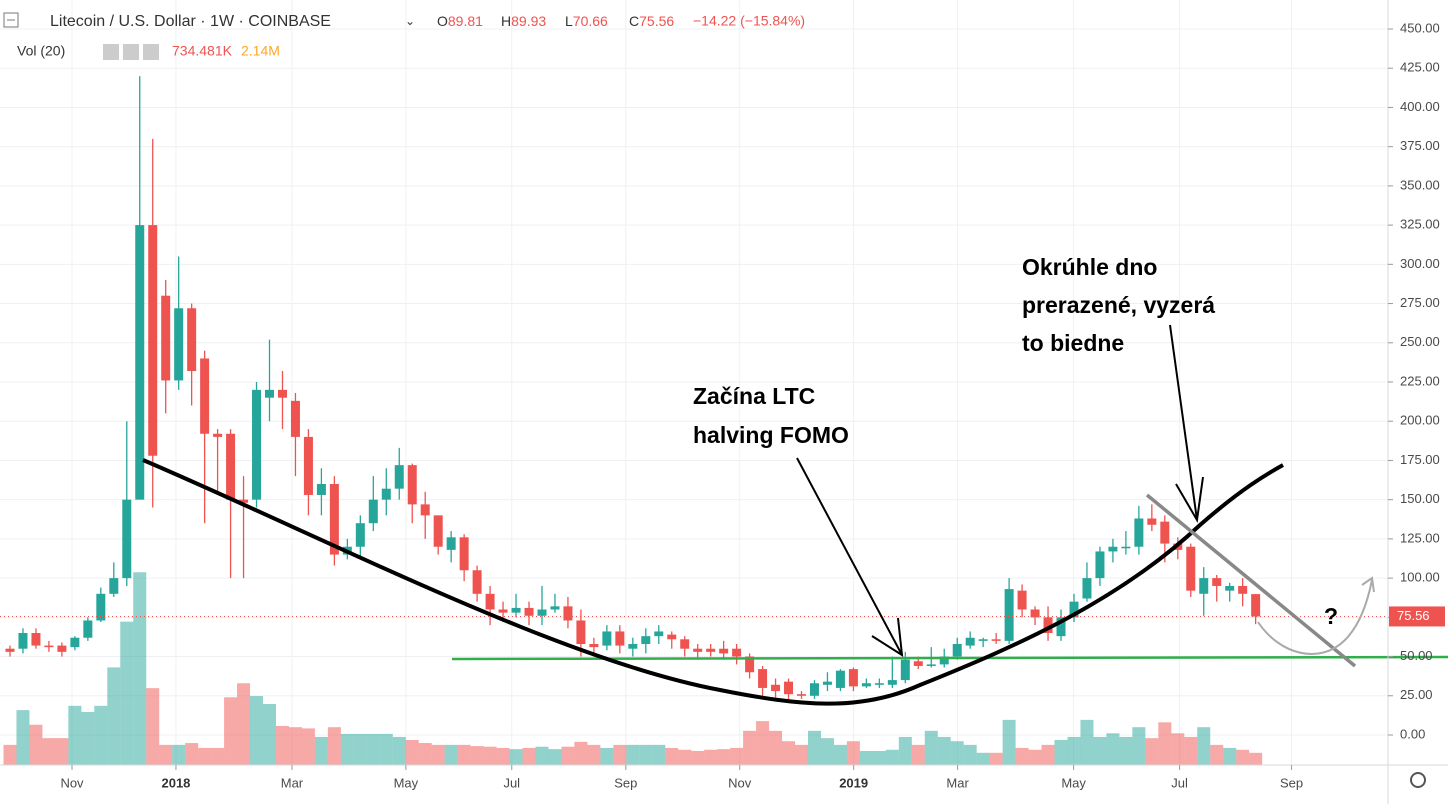 The image size is (1448, 804). I want to click on ohlc-label: O, so click(442, 21).